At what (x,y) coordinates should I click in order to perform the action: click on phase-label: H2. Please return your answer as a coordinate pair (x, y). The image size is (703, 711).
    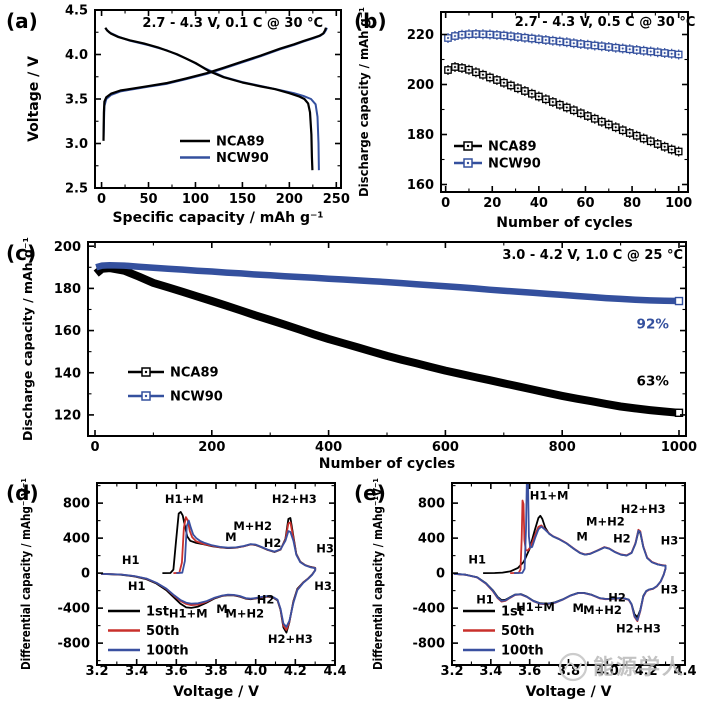
    Looking at the image, I should click on (617, 598).